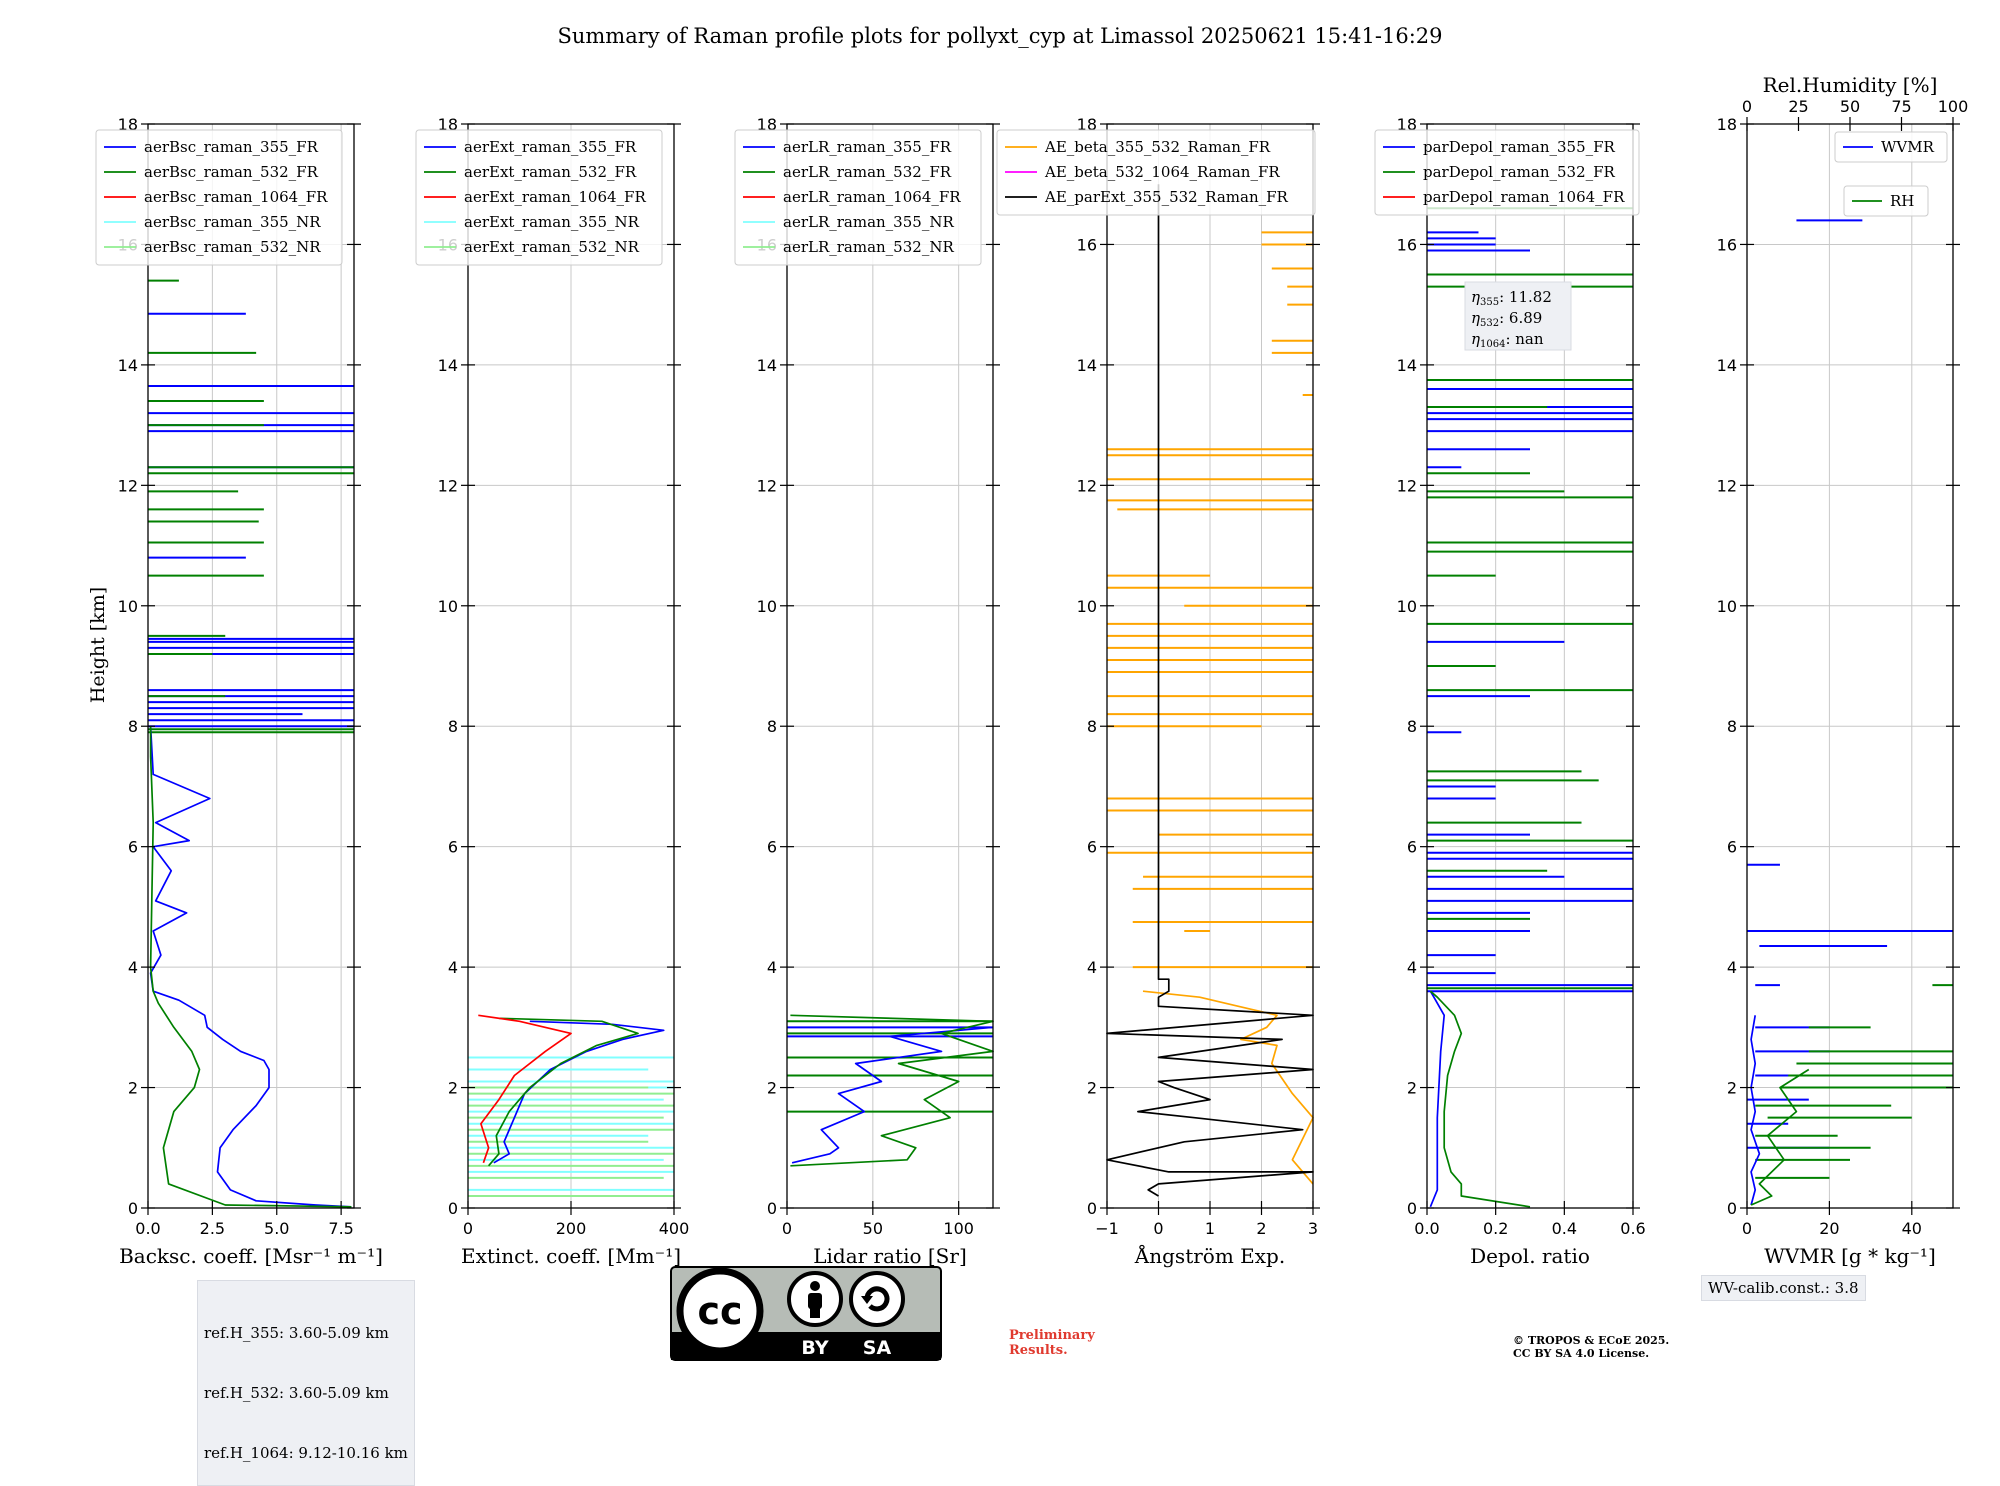 The width and height of the screenshot is (2000, 1486). I want to click on legend-label-4: aerBsc_raman_532_NR, so click(232, 247).